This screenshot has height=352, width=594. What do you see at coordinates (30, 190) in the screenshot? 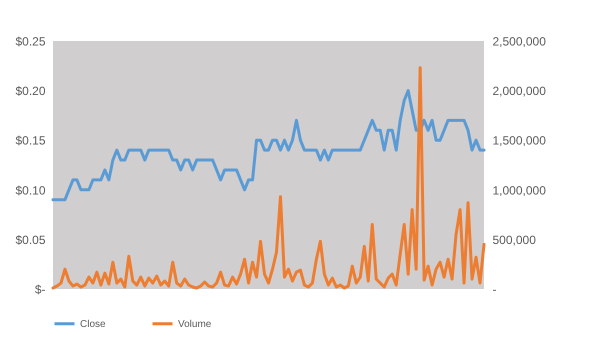
I see `y-tick-label: $0.10` at bounding box center [30, 190].